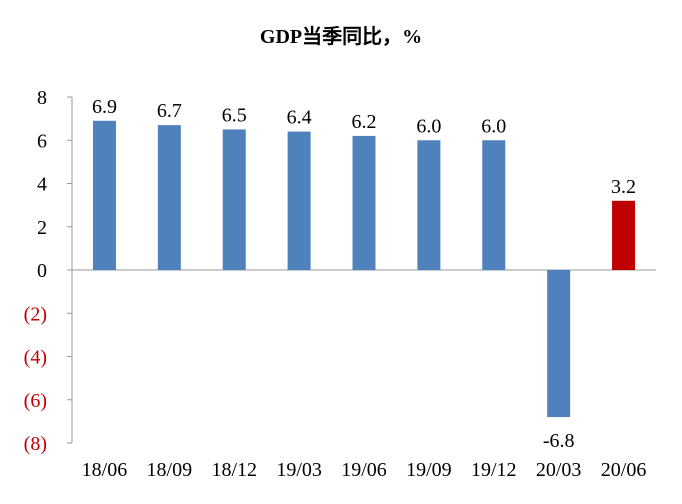 This screenshot has height=504, width=682. Describe the element at coordinates (170, 470) in the screenshot. I see `x-tick-label: 18/09` at that location.